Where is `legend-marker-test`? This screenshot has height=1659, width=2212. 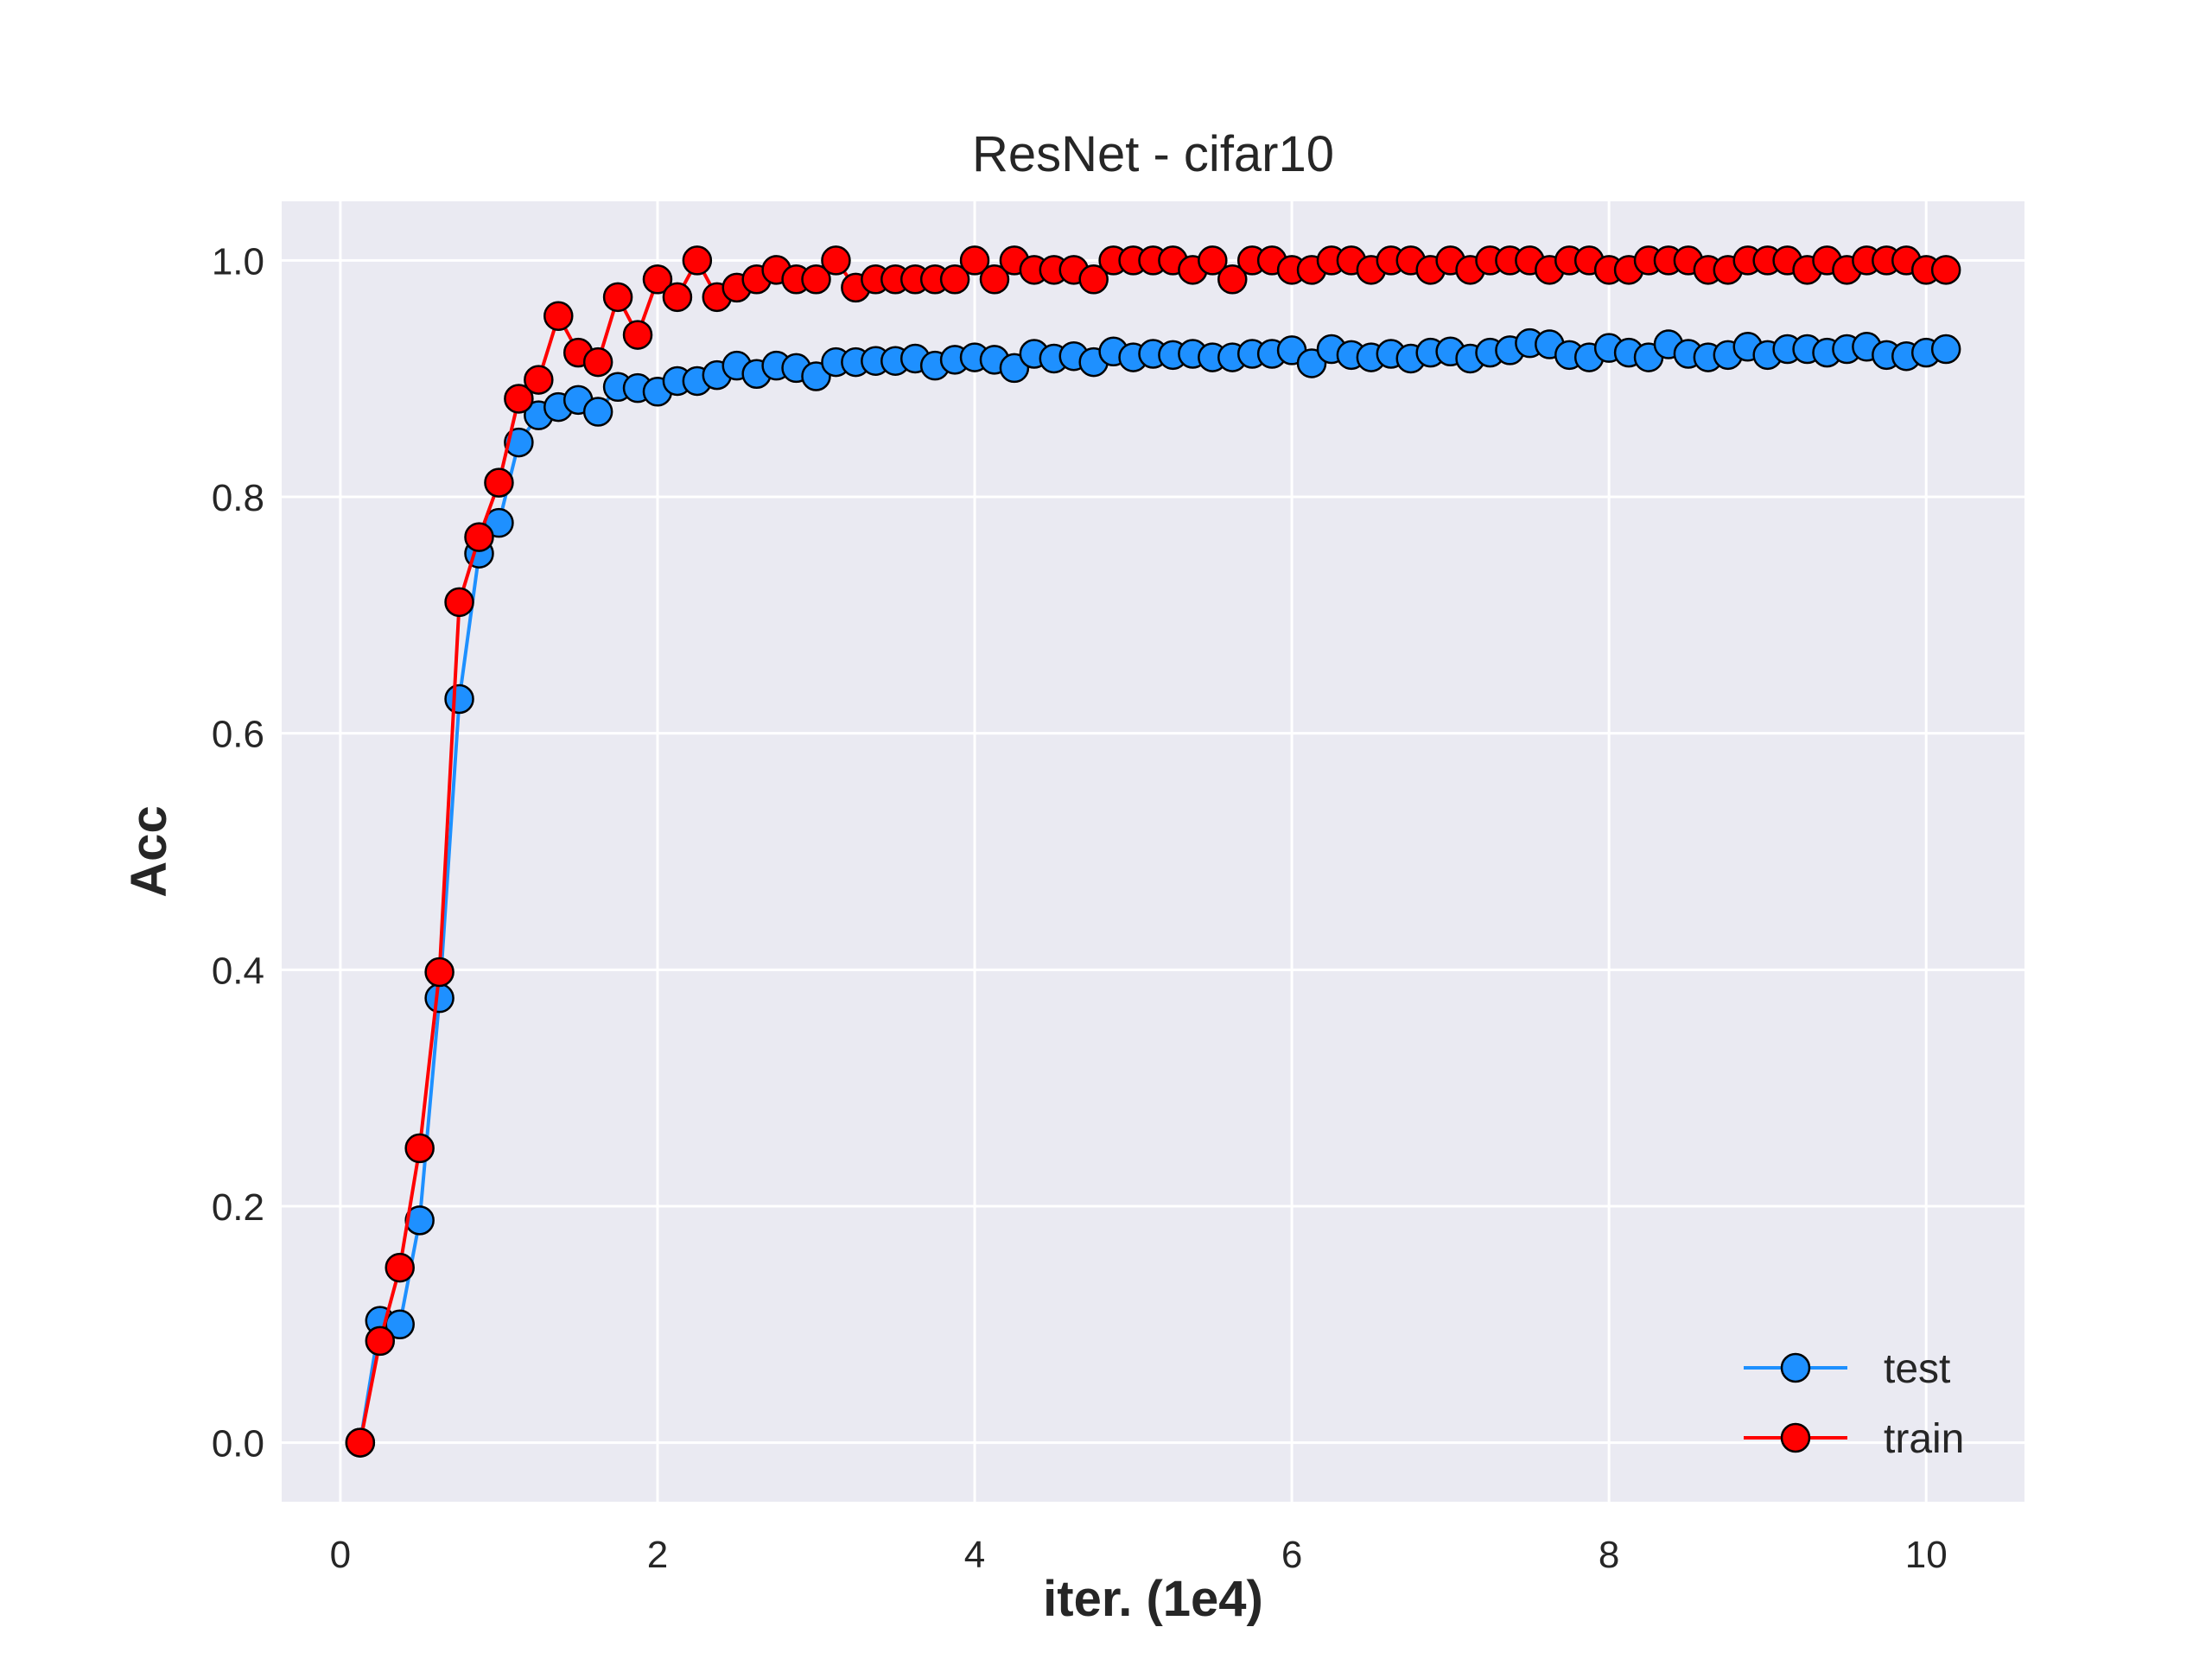 legend-marker-test is located at coordinates (1795, 1367).